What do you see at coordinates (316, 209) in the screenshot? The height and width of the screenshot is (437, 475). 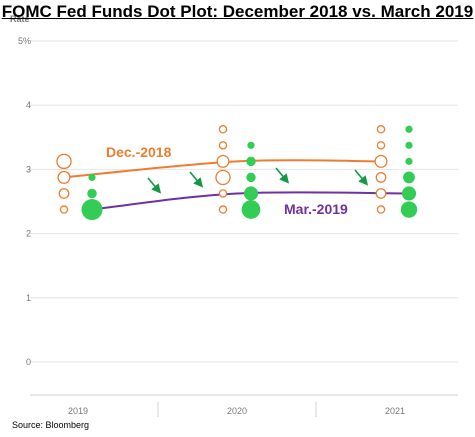 I see `series-label-mar-2019: Mar.-2019` at bounding box center [316, 209].